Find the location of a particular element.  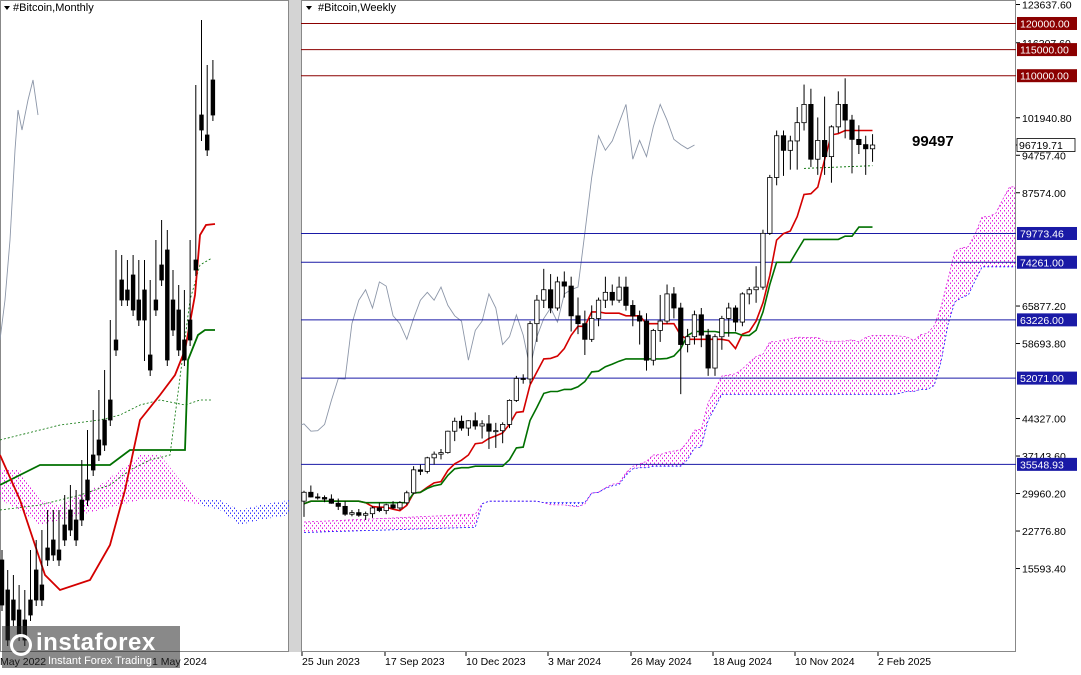

level-price-label: 52071.00 is located at coordinates (1042, 379).